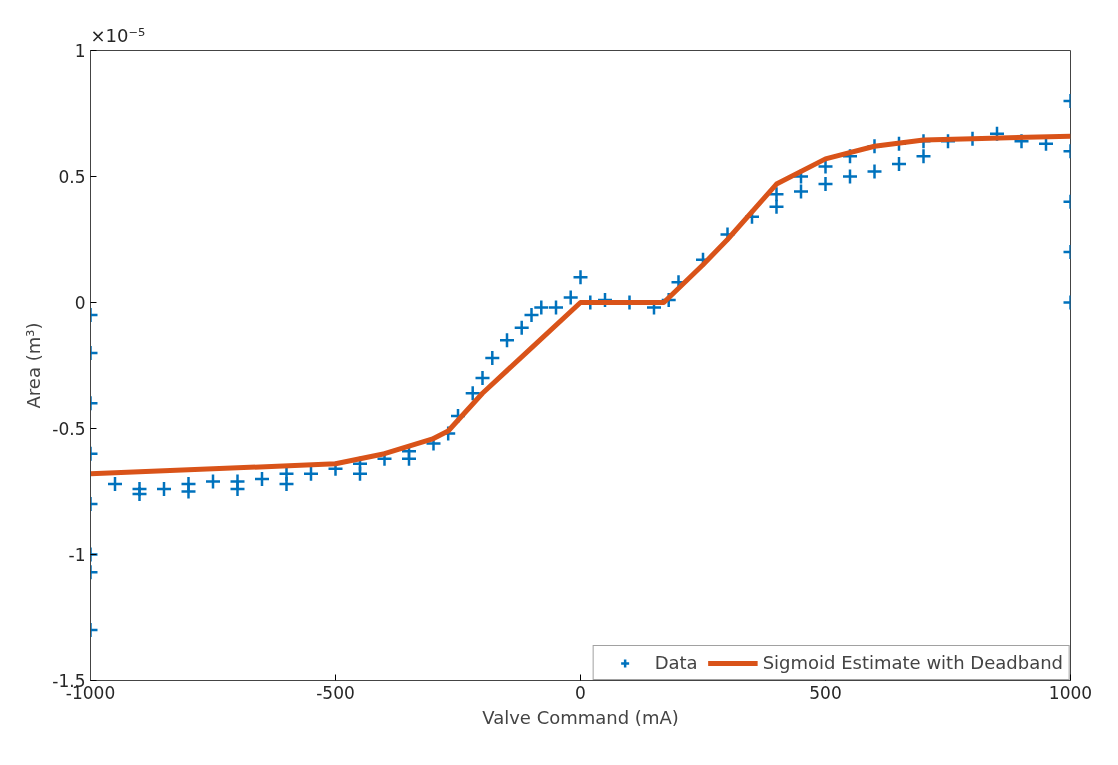 The height and width of the screenshot is (765, 1118). I want to click on y-tick-label: 0, so click(80, 303).